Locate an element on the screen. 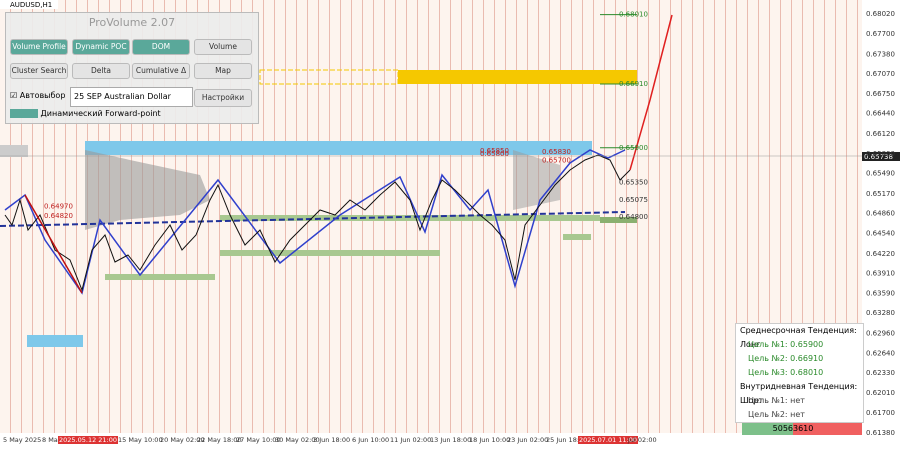 The width and height of the screenshot is (900, 449). price-label: 0.66440 is located at coordinates (880, 114).